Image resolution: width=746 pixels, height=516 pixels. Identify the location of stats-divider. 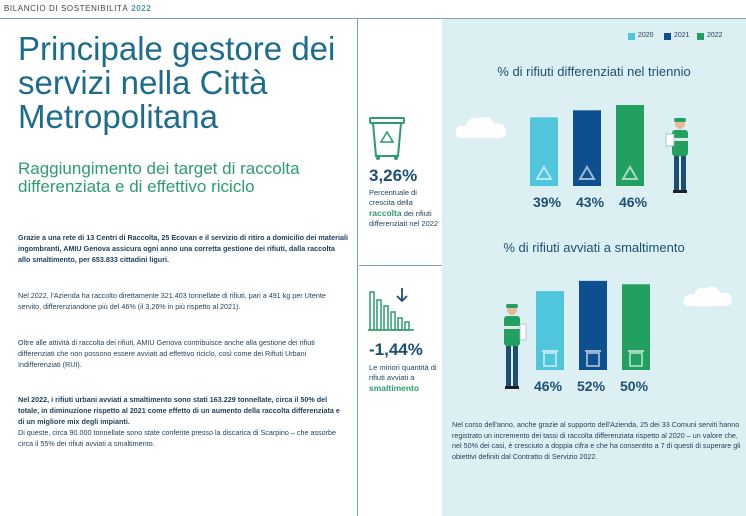
(400, 265).